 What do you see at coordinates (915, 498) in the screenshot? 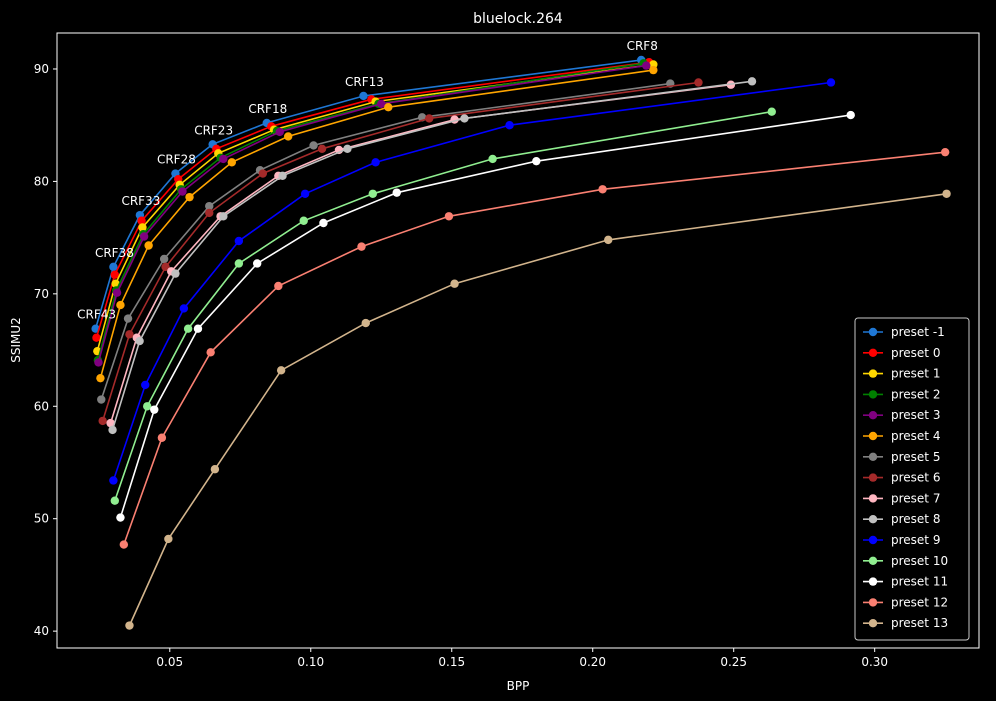
I see `legend-label: preset 7` at bounding box center [915, 498].